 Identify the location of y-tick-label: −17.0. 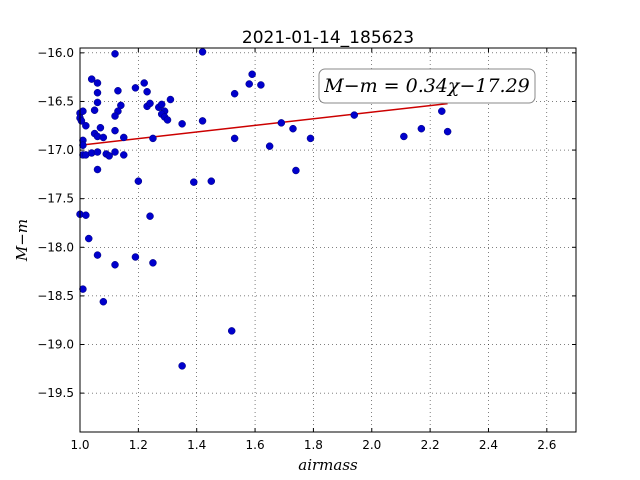
(55, 150).